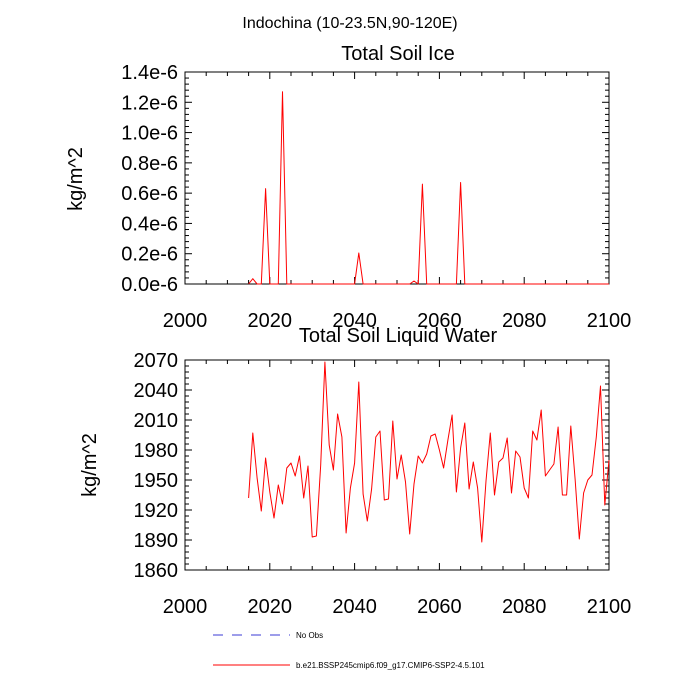 The width and height of the screenshot is (700, 700). What do you see at coordinates (156, 541) in the screenshot?
I see `soil-liquid-water-ytick-label: 1890` at bounding box center [156, 541].